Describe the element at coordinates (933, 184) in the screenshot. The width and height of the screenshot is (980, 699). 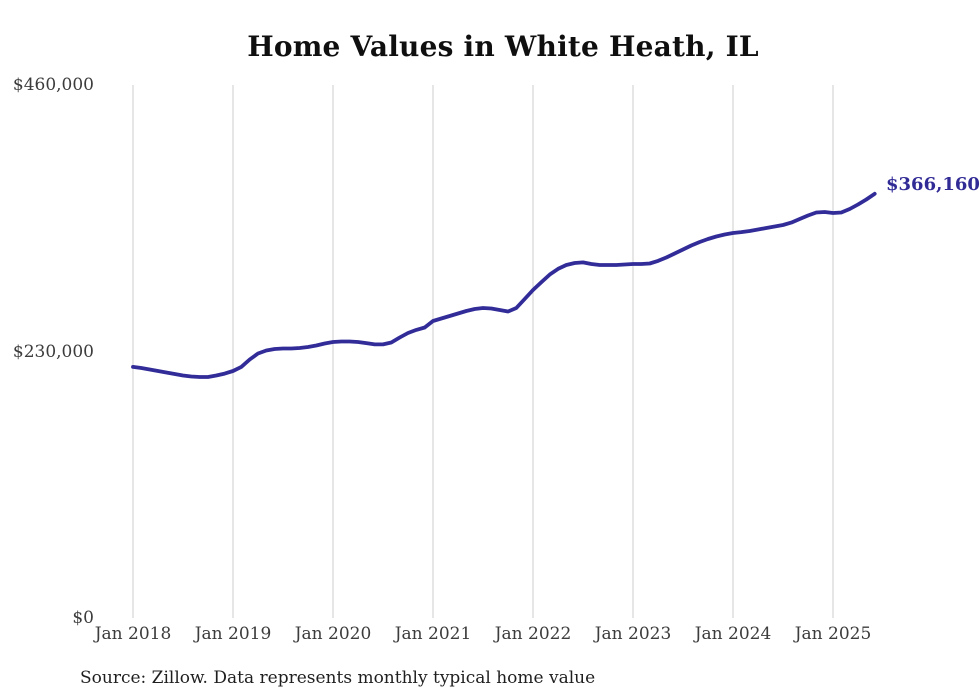
I see `latest-value-annotation: $366,160` at that location.